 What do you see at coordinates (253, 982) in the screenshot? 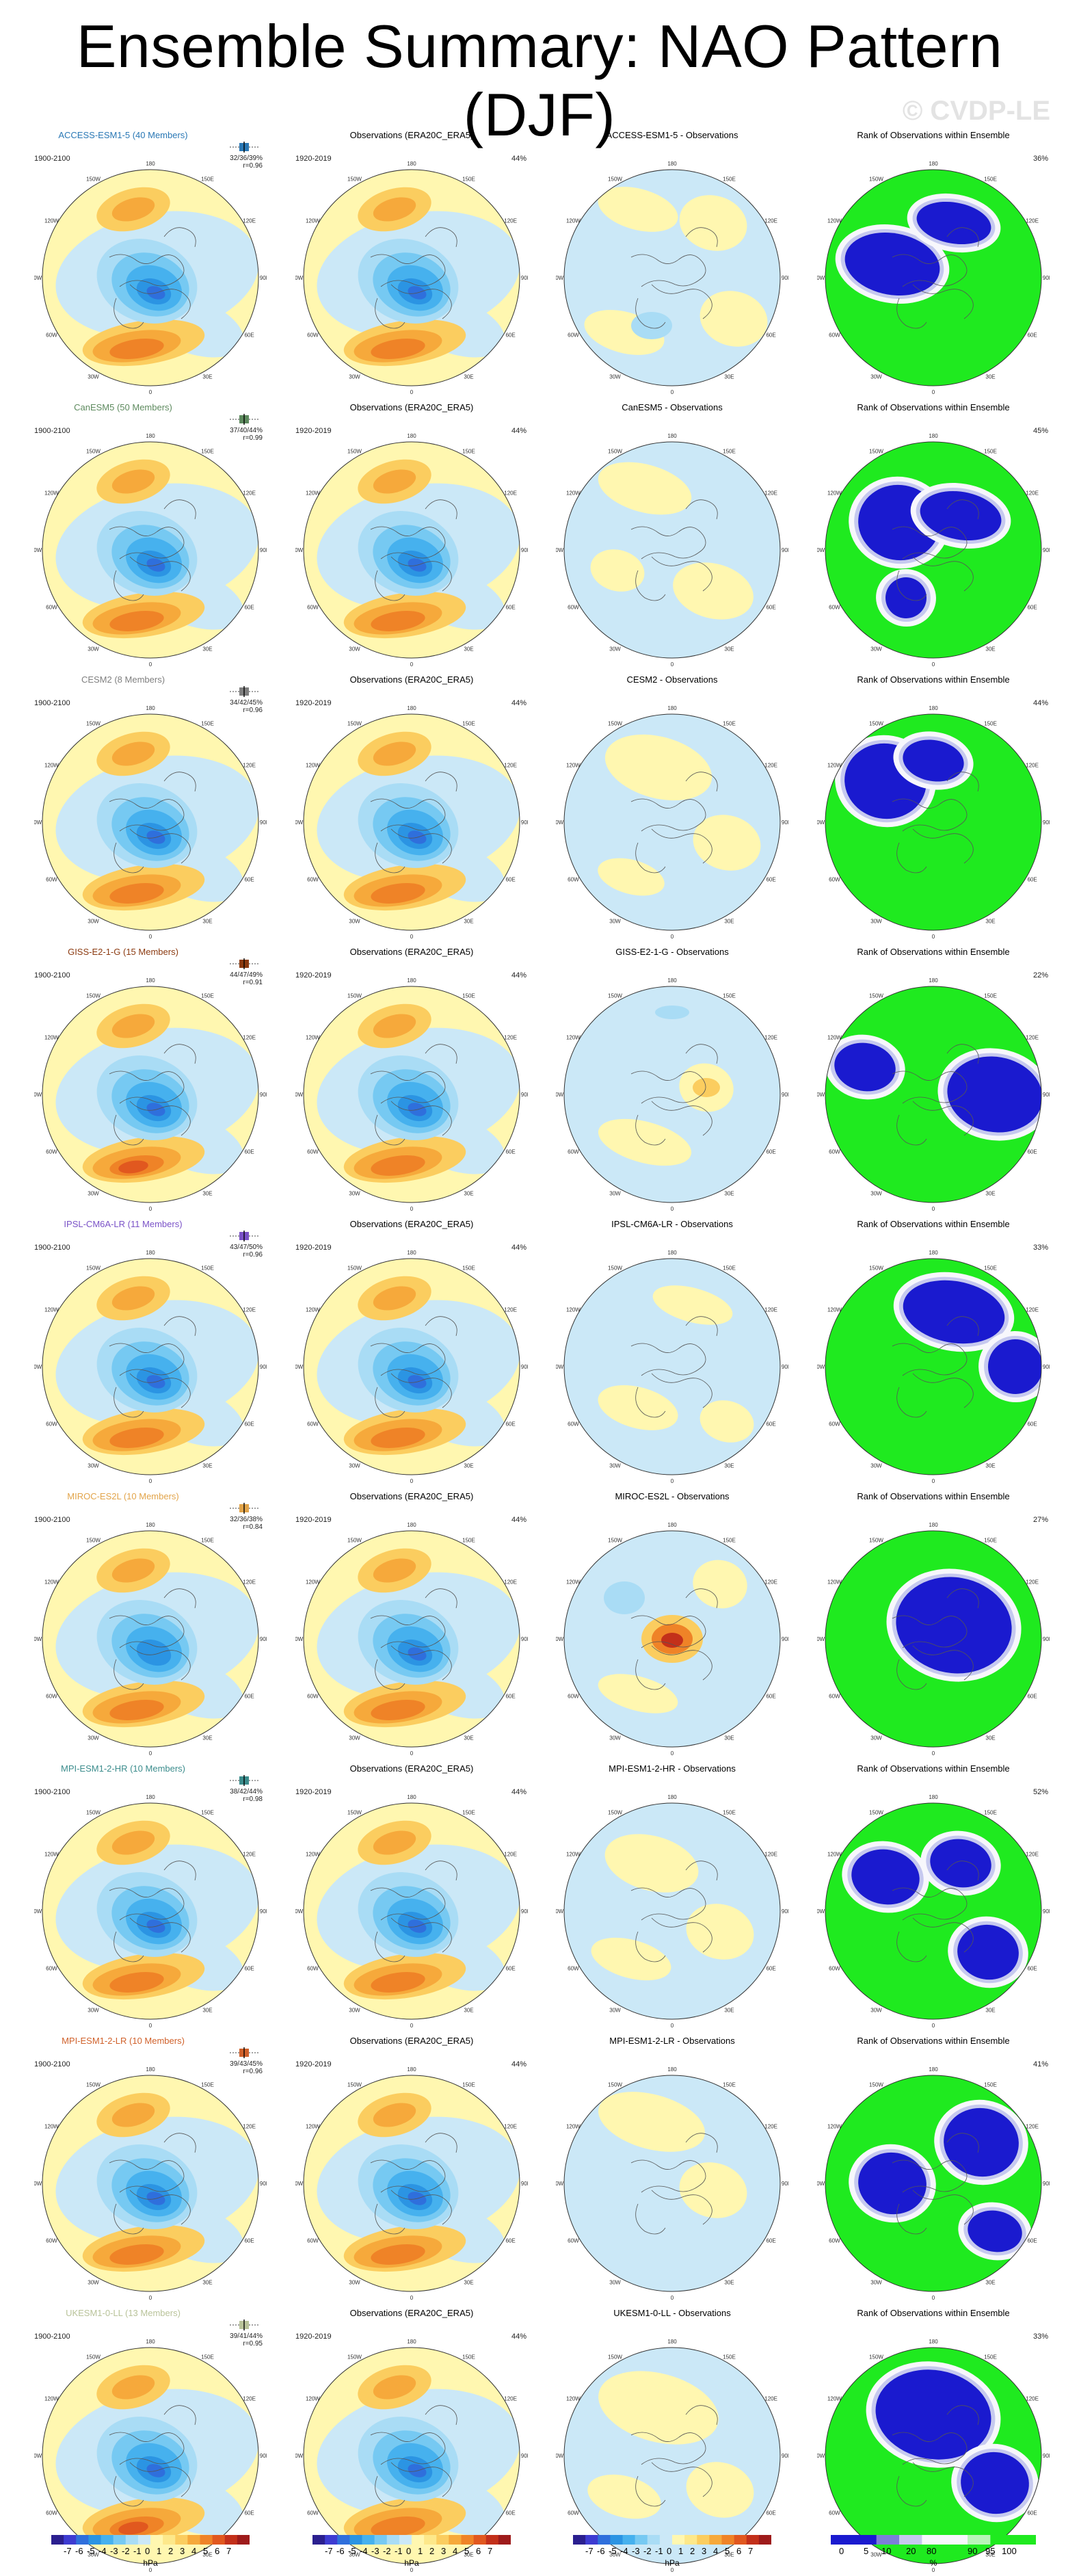
I see `model-stats-r: r=0.91` at bounding box center [253, 982].